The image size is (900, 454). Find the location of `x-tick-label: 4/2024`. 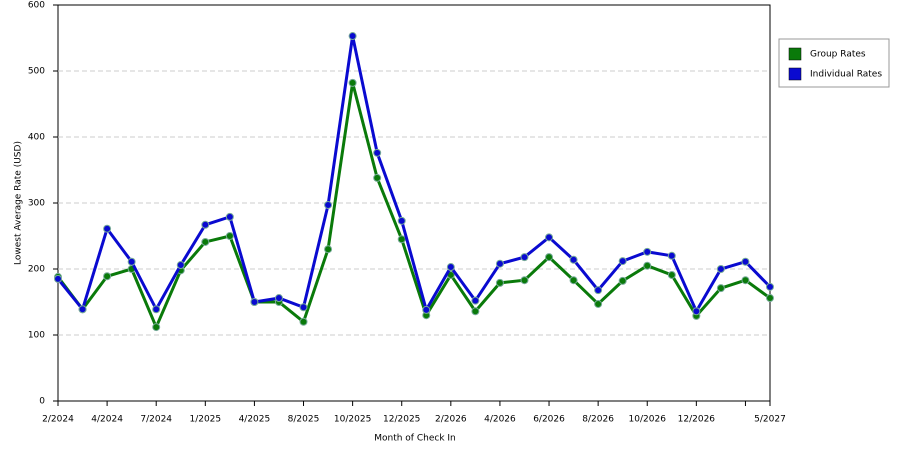

x-tick-label: 4/2024 is located at coordinates (107, 420).